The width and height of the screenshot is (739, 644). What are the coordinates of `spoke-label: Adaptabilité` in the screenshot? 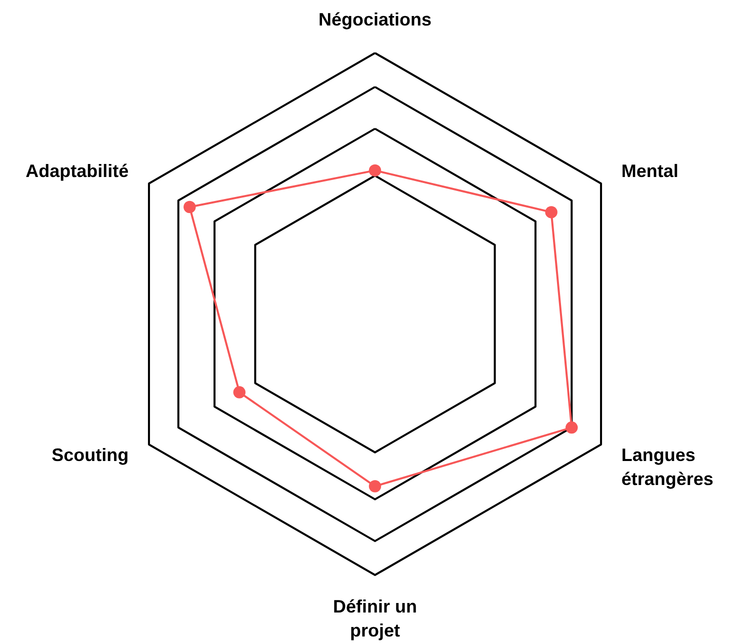 It's located at (77, 170).